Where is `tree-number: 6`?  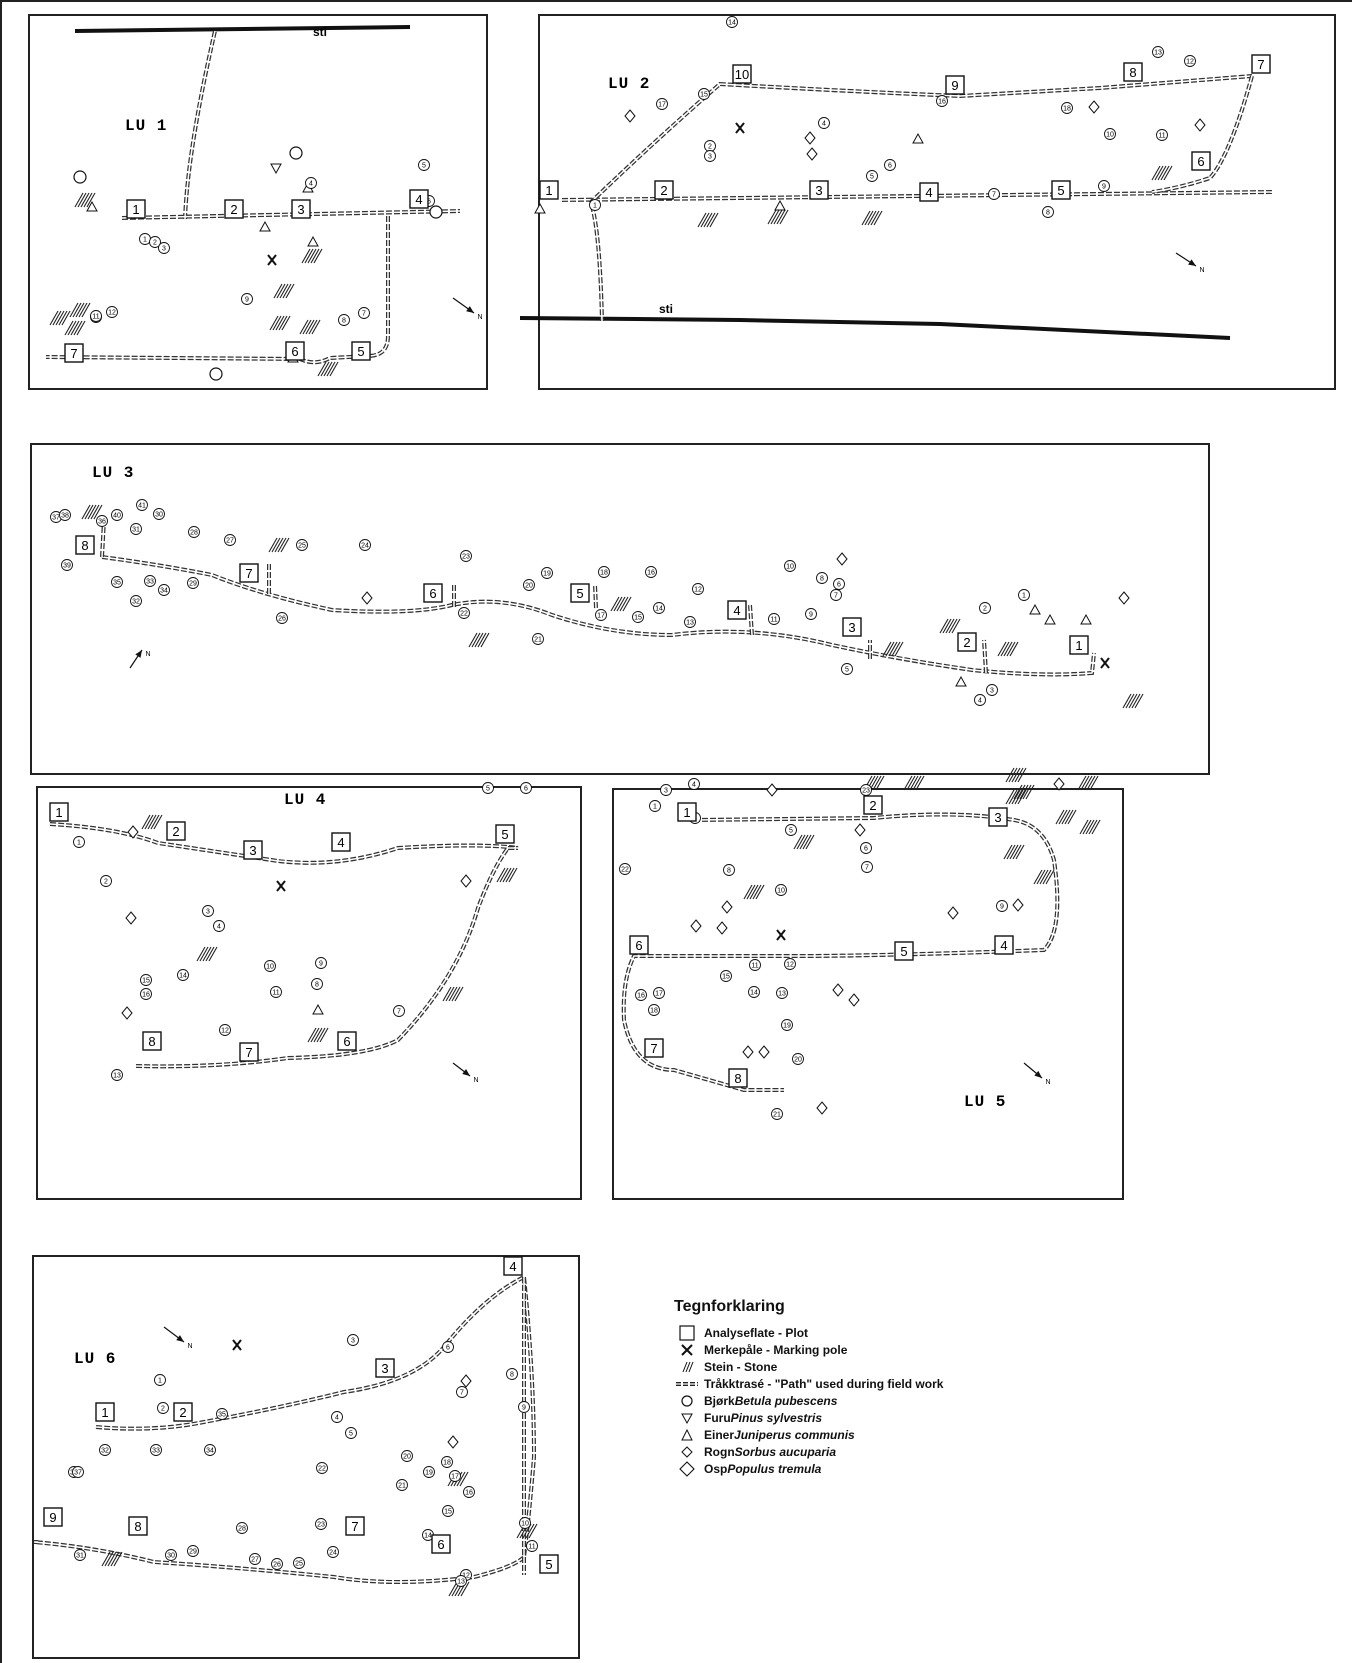
tree-number: 6 is located at coordinates (890, 166).